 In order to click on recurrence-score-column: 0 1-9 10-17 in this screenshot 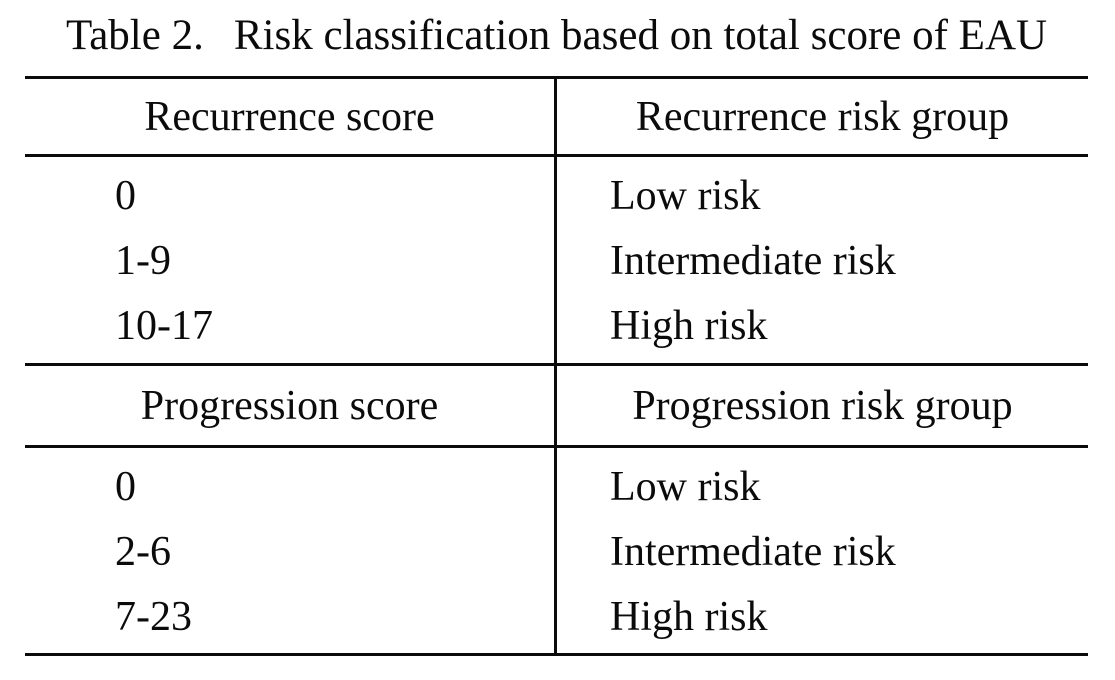, I will do `click(291, 260)`.